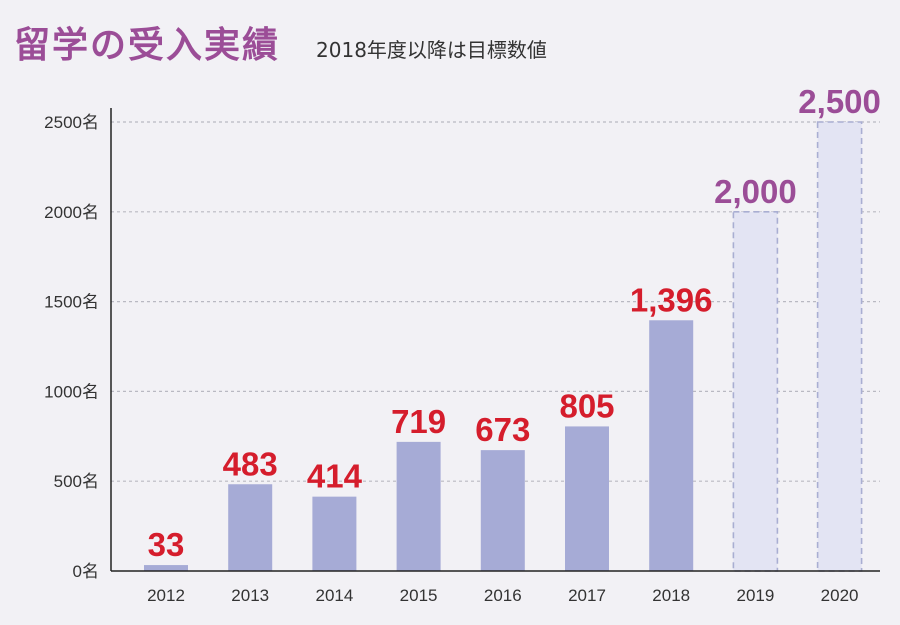 The image size is (900, 625). I want to click on x-tick-label: 2015, so click(419, 595).